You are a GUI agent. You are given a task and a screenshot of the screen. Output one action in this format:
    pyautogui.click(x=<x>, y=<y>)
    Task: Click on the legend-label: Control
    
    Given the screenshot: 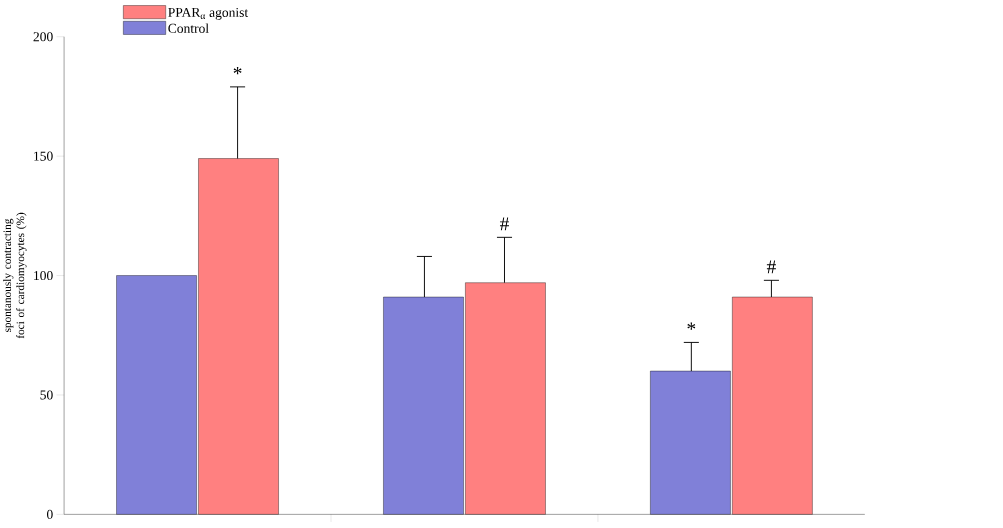 What is the action you would take?
    pyautogui.click(x=188, y=28)
    